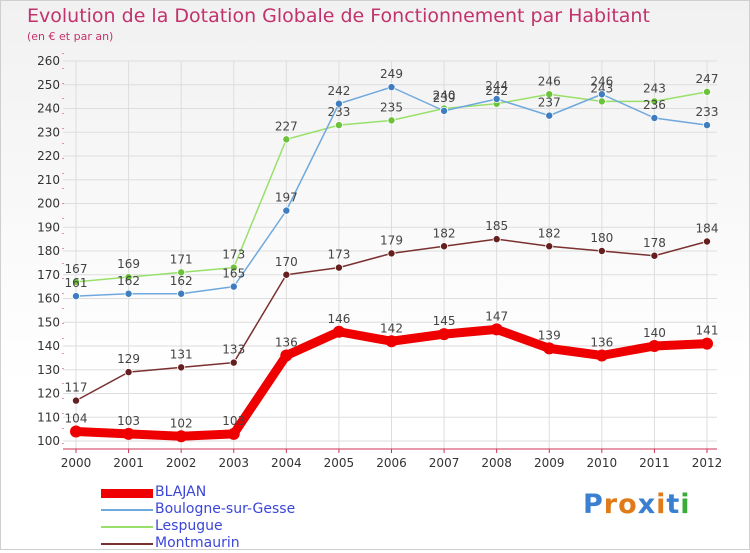  What do you see at coordinates (593, 504) in the screenshot?
I see `logo-letter: P` at bounding box center [593, 504].